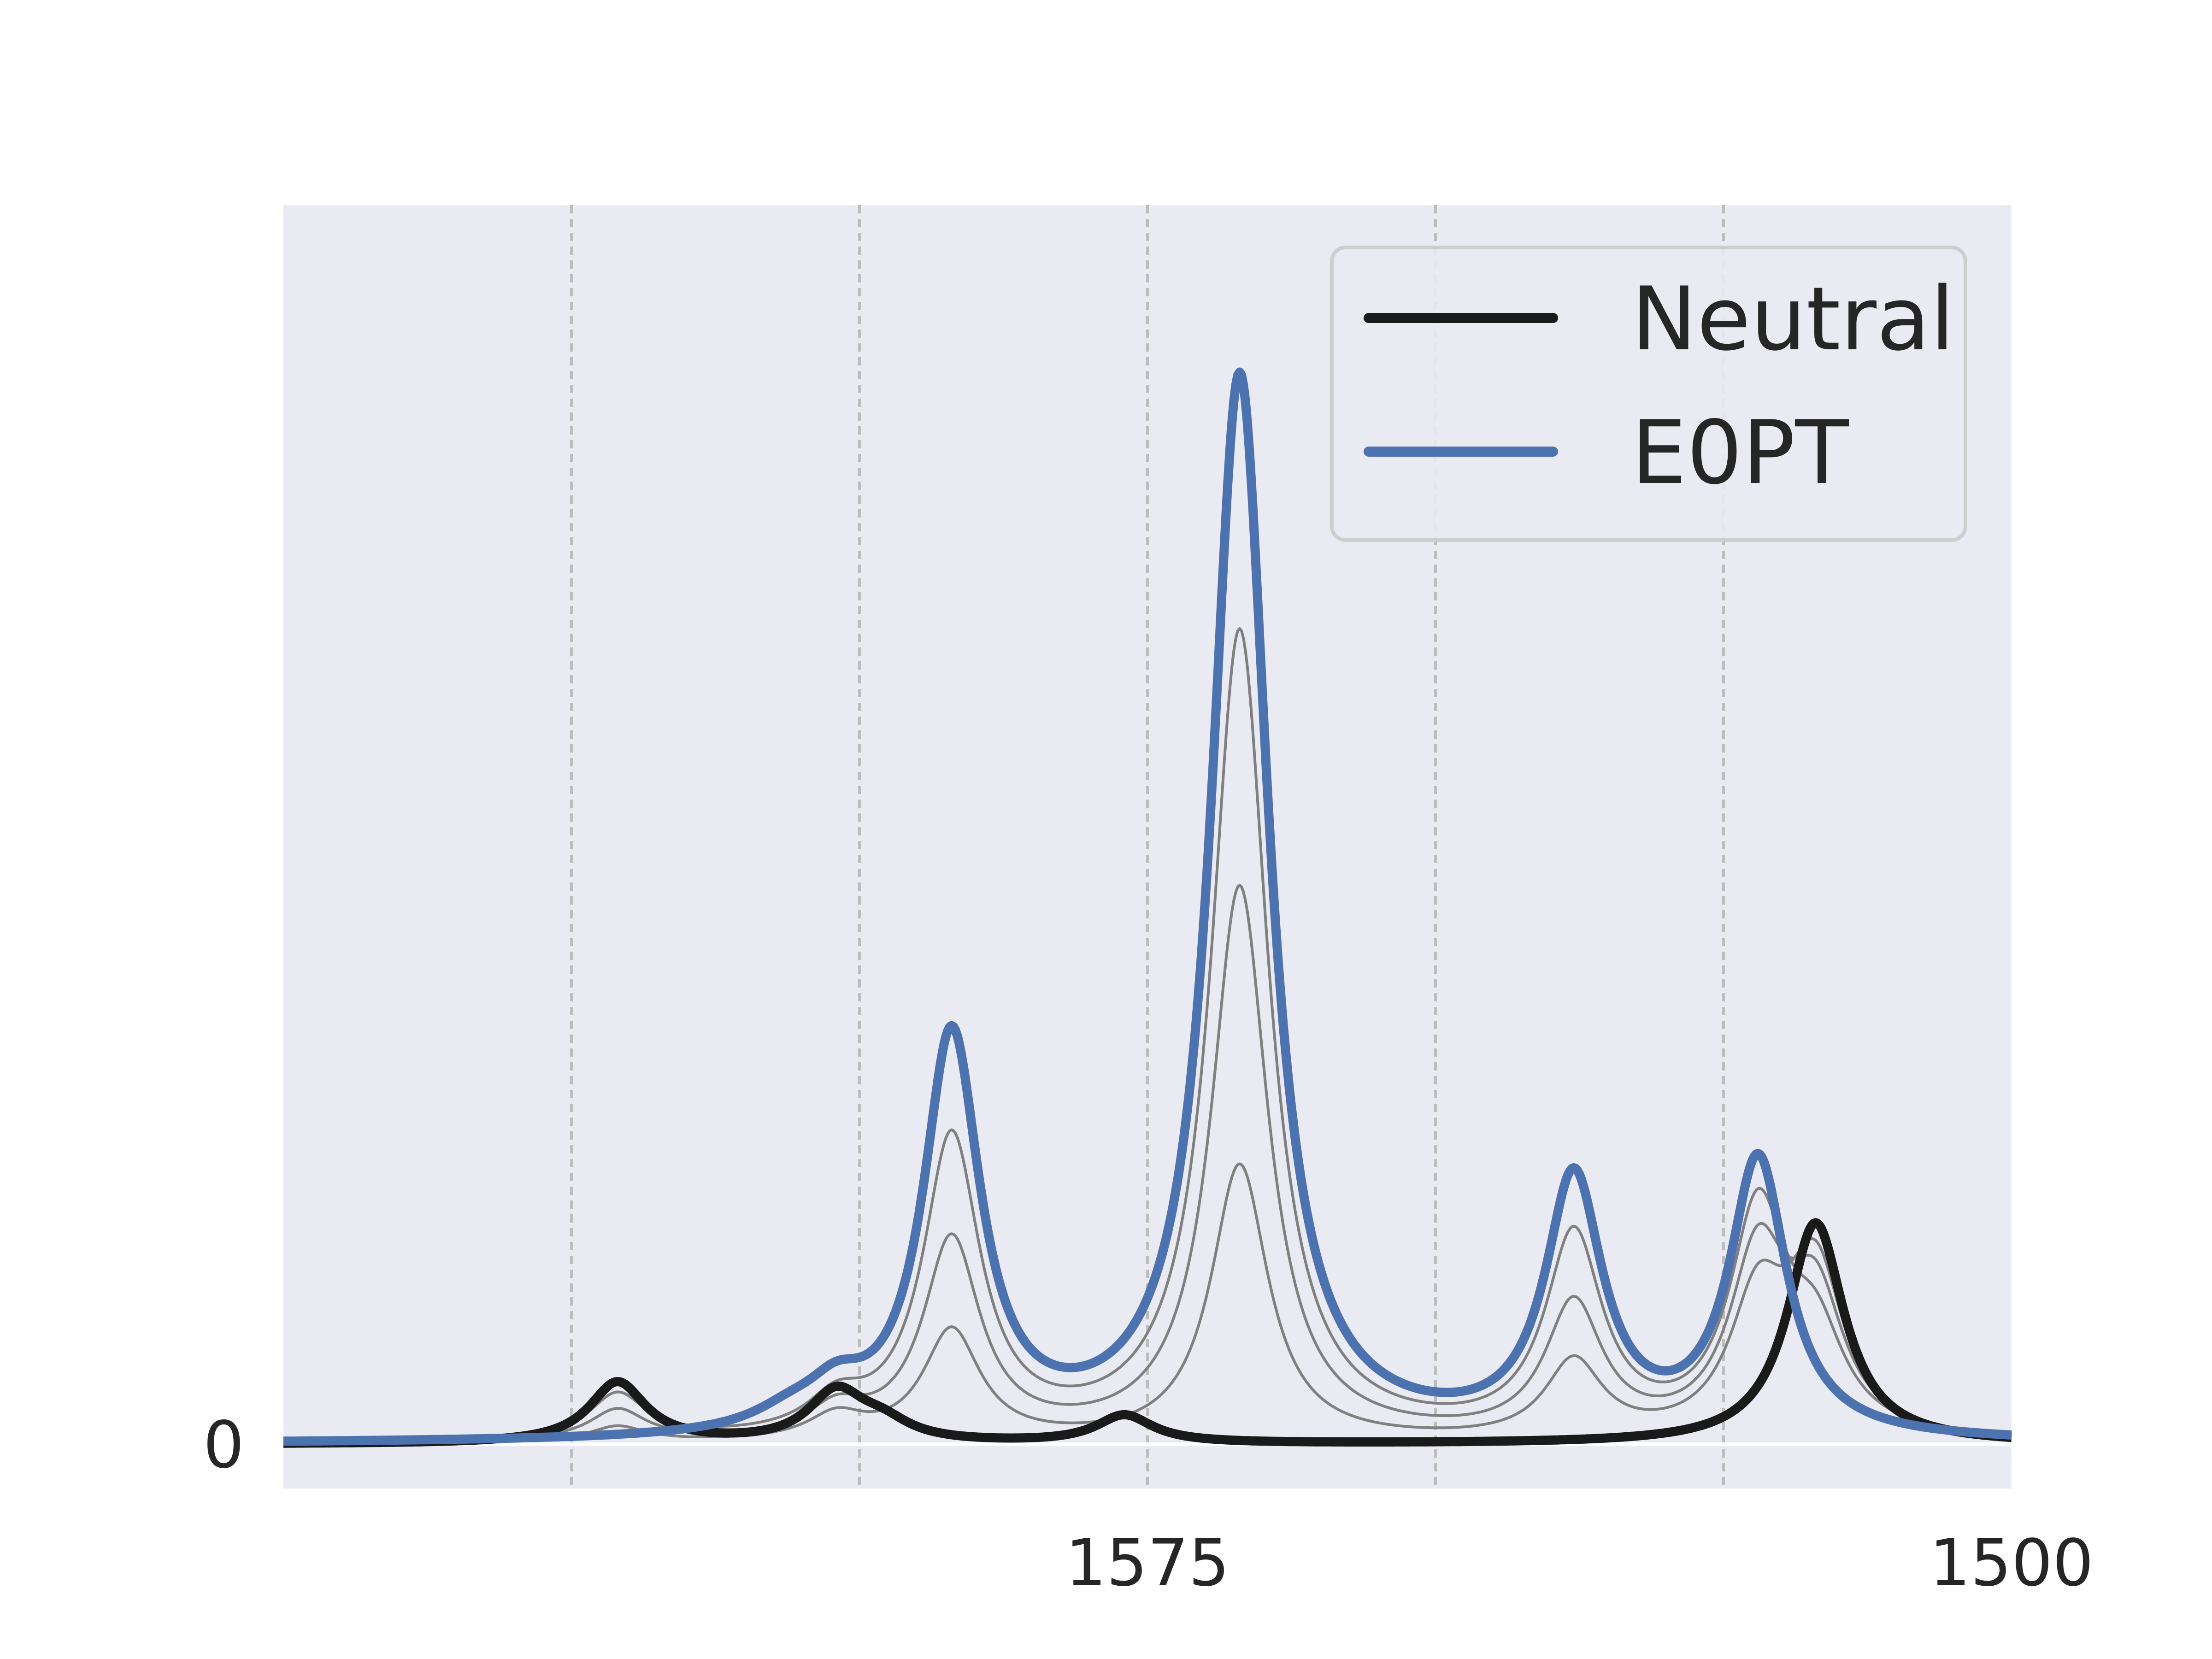  What do you see at coordinates (1147, 1563) in the screenshot?
I see `x-tick-label-1575: 1575` at bounding box center [1147, 1563].